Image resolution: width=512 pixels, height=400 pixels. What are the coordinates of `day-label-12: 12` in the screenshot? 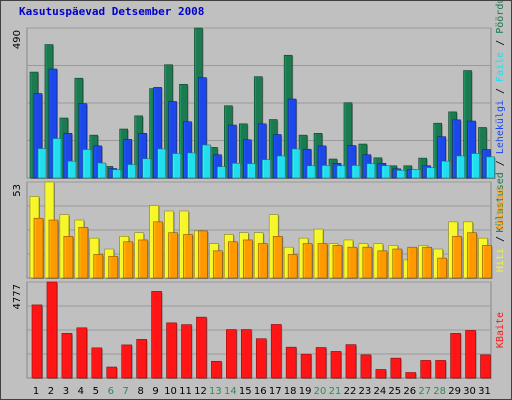 It's located at (200, 391).